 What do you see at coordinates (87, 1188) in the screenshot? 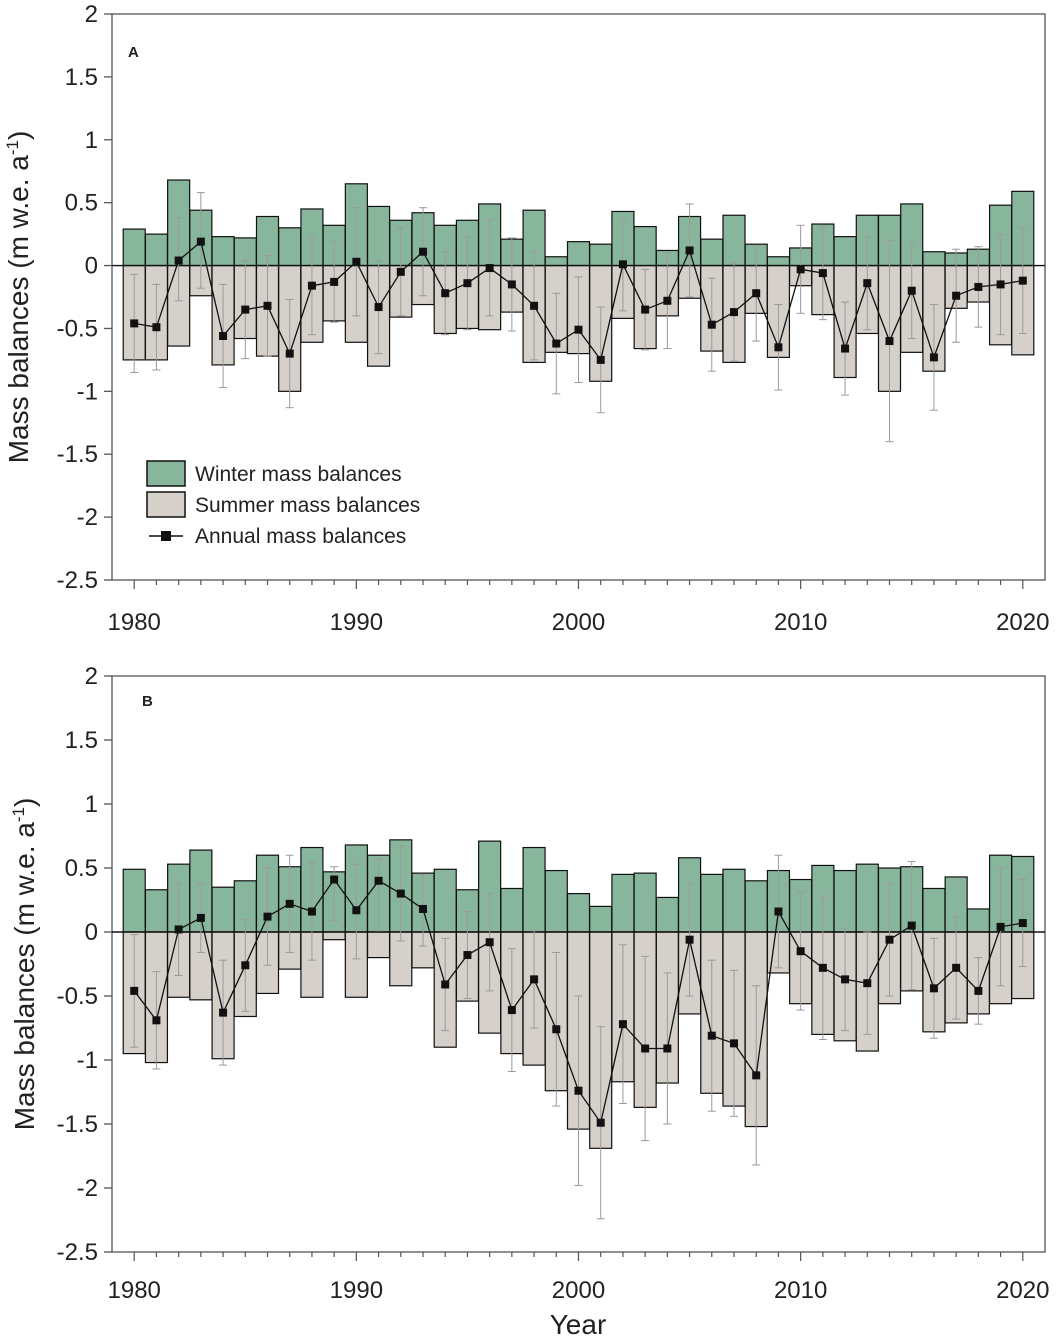
I see `y-tick-label: -2` at bounding box center [87, 1188].